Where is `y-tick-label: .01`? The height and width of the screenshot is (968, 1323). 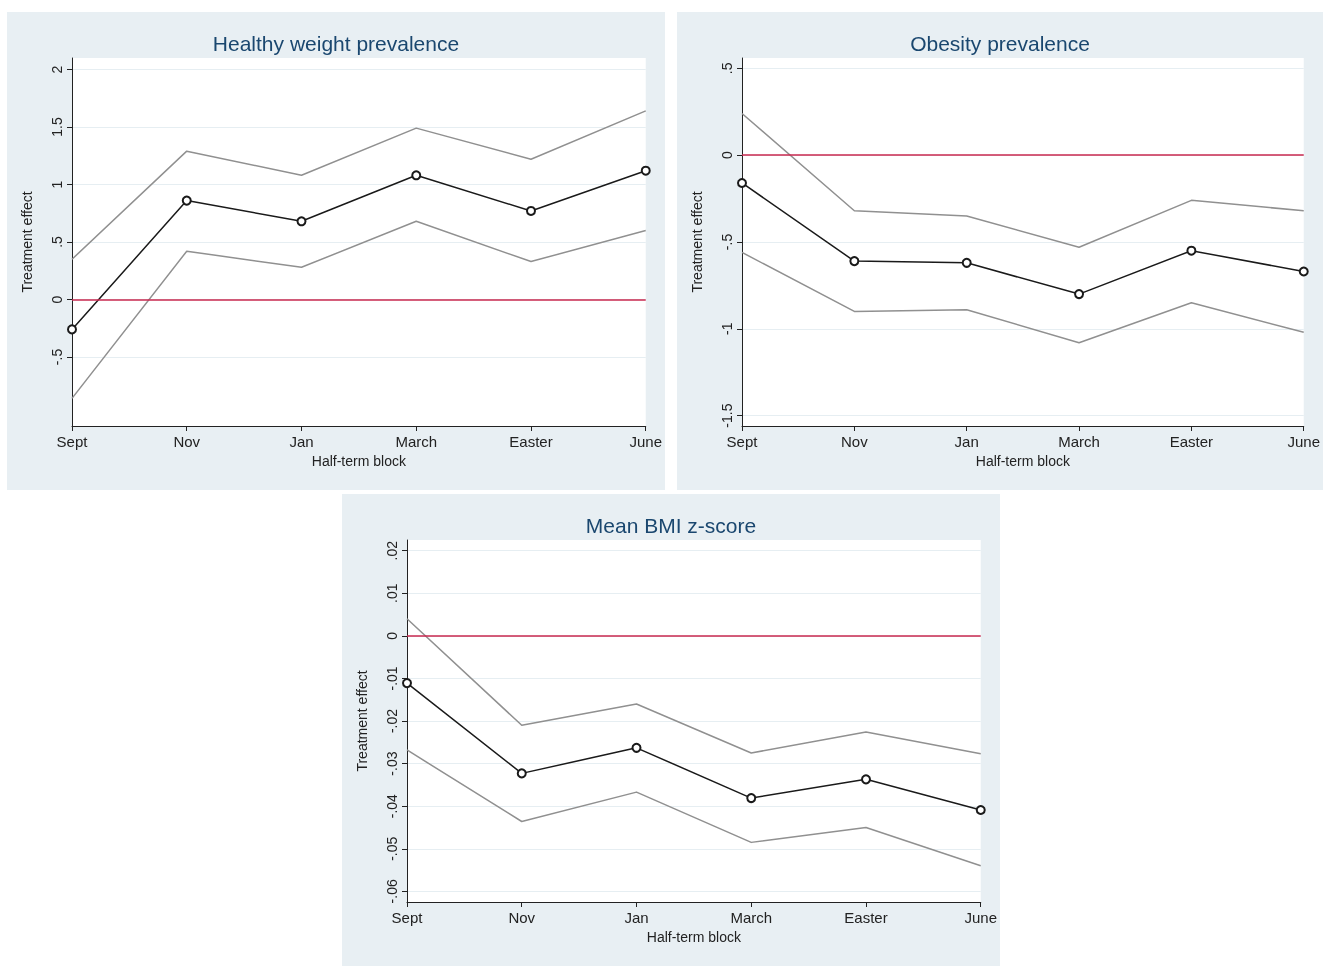 y-tick-label: .01 is located at coordinates (392, 593).